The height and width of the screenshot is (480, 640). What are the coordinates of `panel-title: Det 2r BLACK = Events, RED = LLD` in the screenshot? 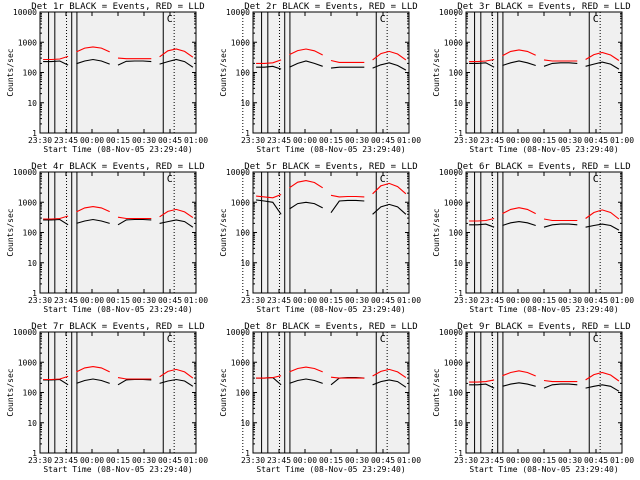 It's located at (330, 7).